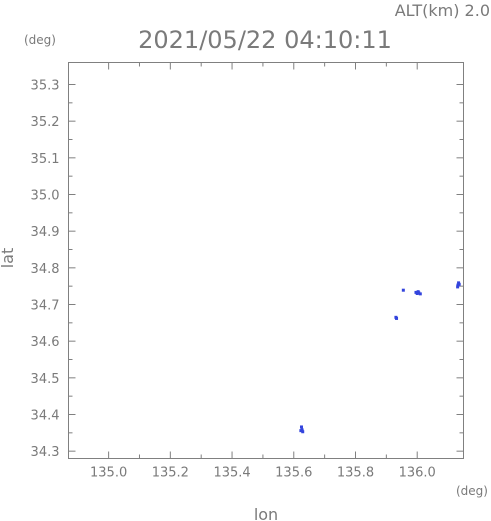 The height and width of the screenshot is (521, 491). What do you see at coordinates (45, 122) in the screenshot?
I see `y-tick-label: 35.2` at bounding box center [45, 122].